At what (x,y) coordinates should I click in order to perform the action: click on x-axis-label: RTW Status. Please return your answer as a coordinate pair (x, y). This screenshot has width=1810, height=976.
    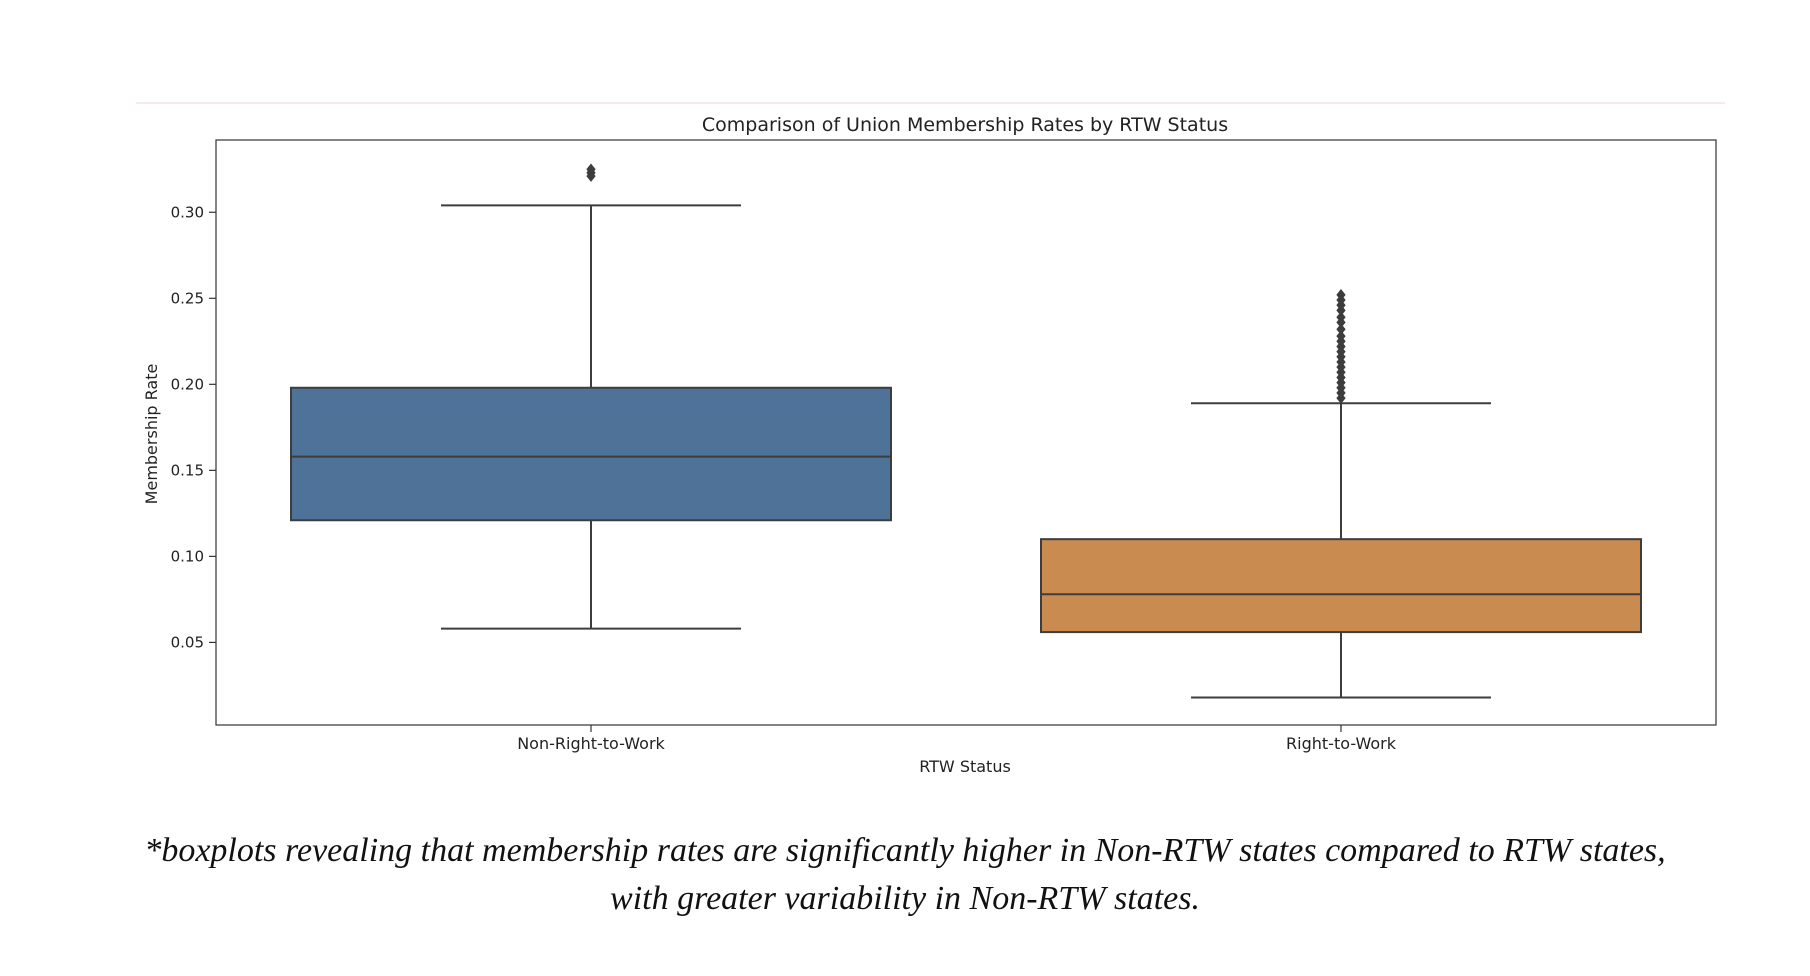
    Looking at the image, I should click on (965, 766).